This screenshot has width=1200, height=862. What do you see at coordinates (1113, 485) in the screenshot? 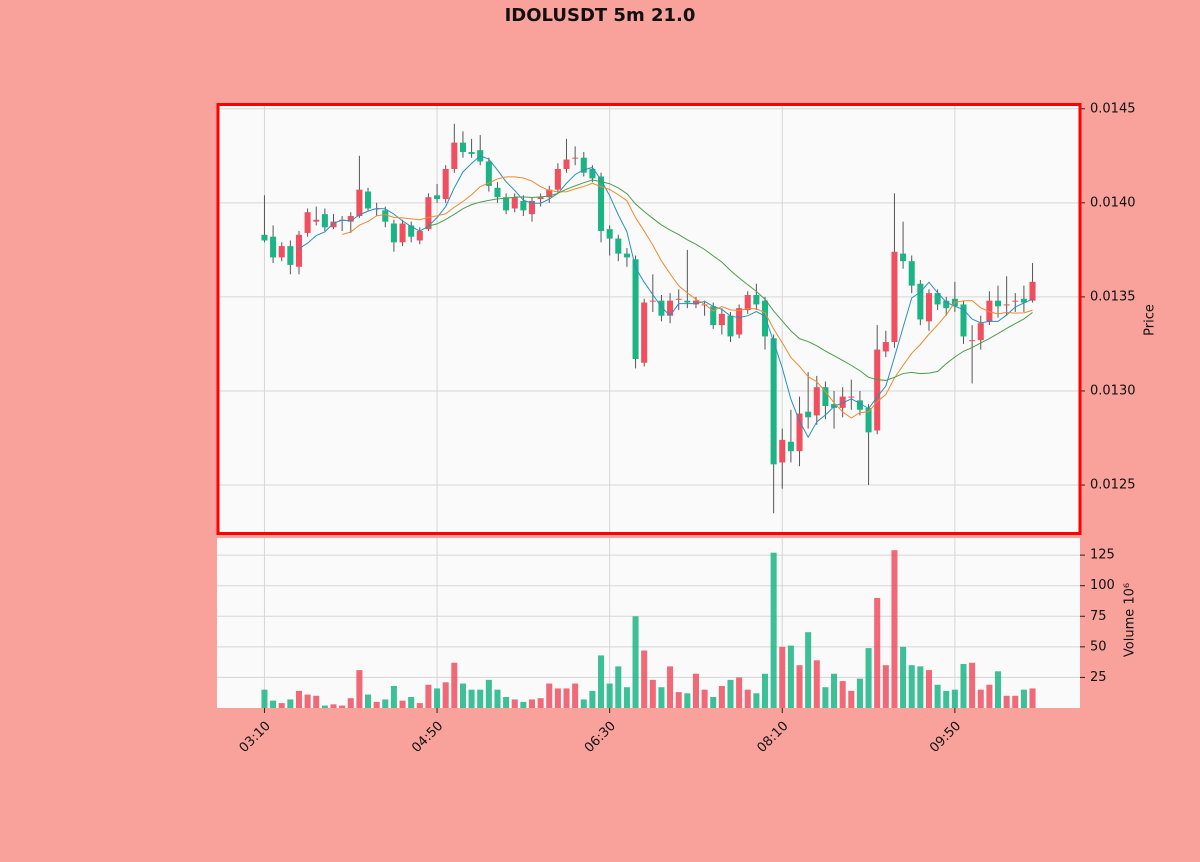
I see `y-tick-label: 0.0125` at bounding box center [1113, 485].